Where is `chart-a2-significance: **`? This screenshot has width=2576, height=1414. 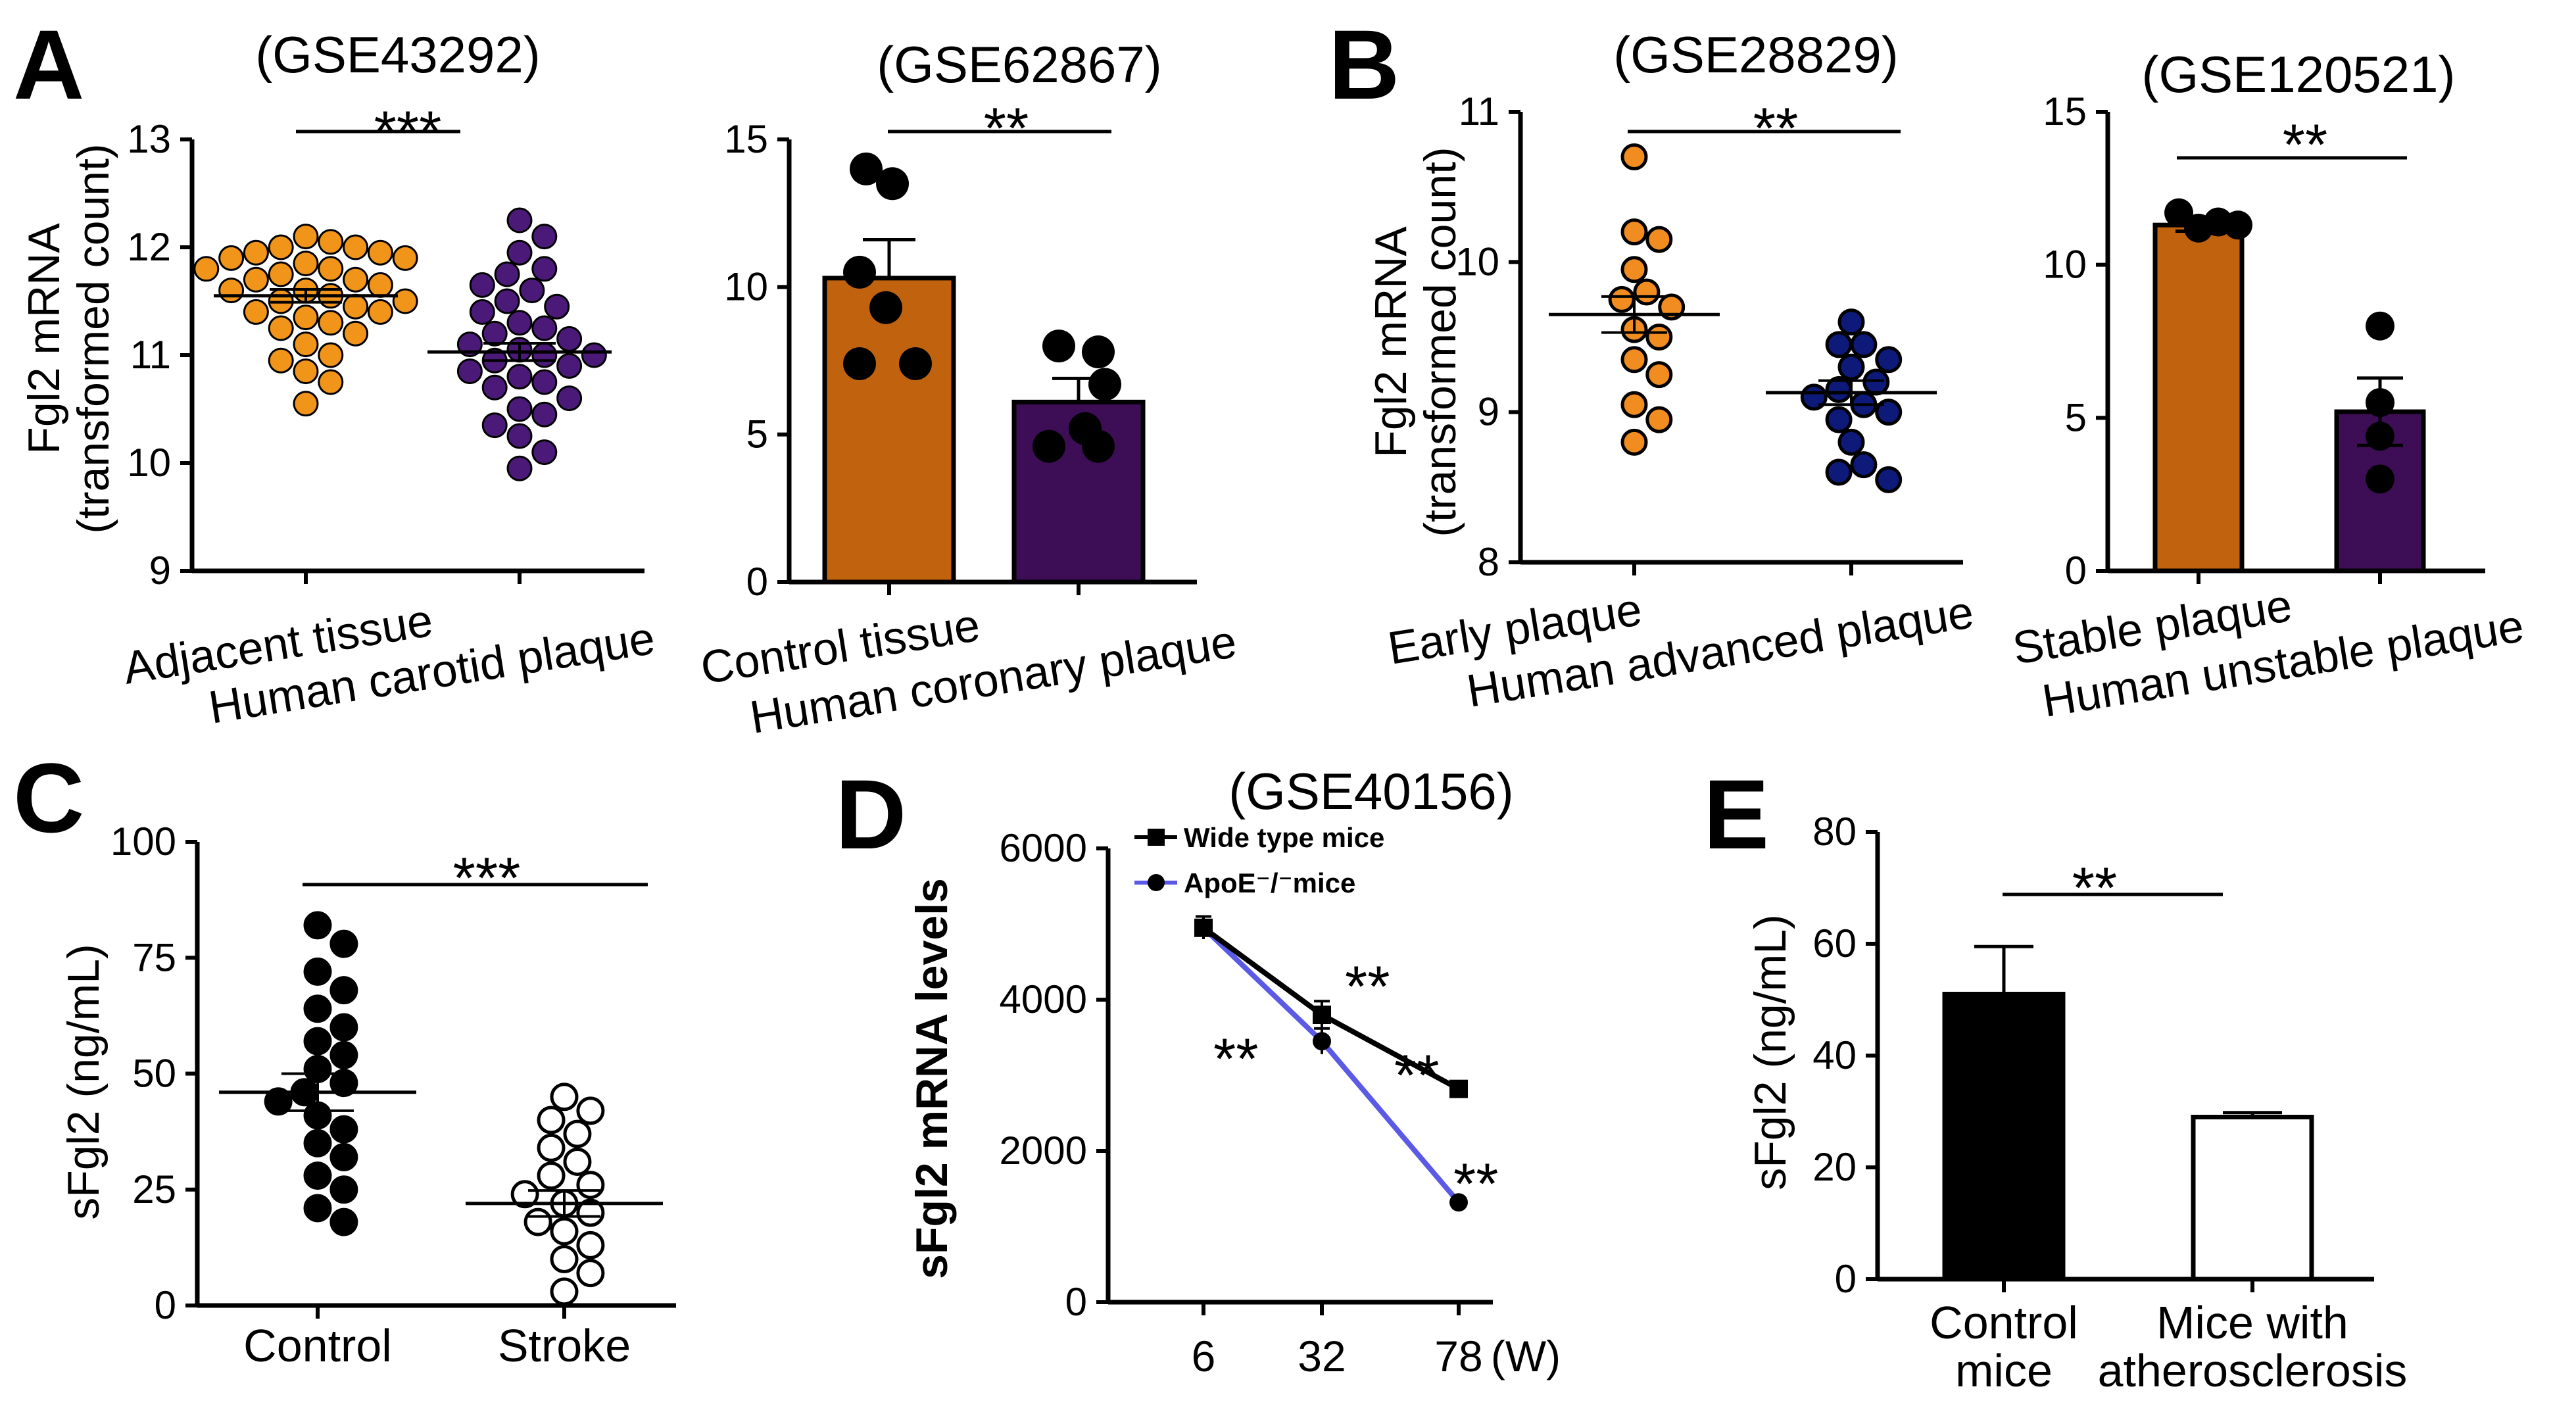
chart-a2-significance: ** is located at coordinates (1007, 127).